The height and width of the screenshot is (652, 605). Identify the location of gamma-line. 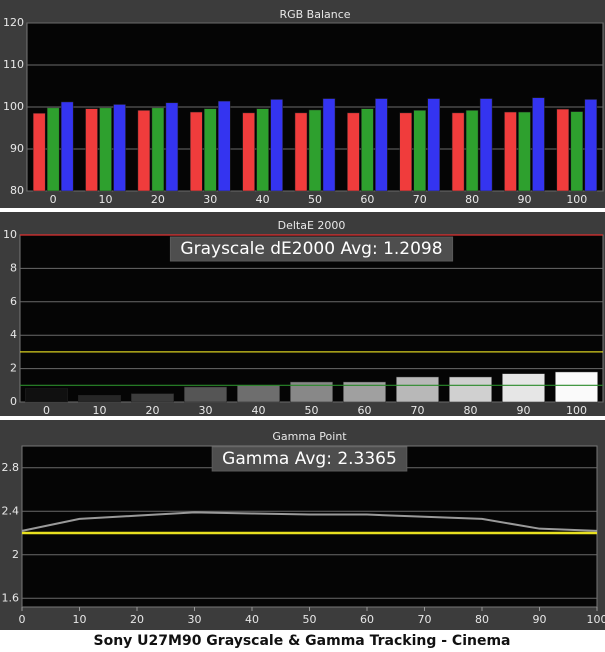
(309, 521).